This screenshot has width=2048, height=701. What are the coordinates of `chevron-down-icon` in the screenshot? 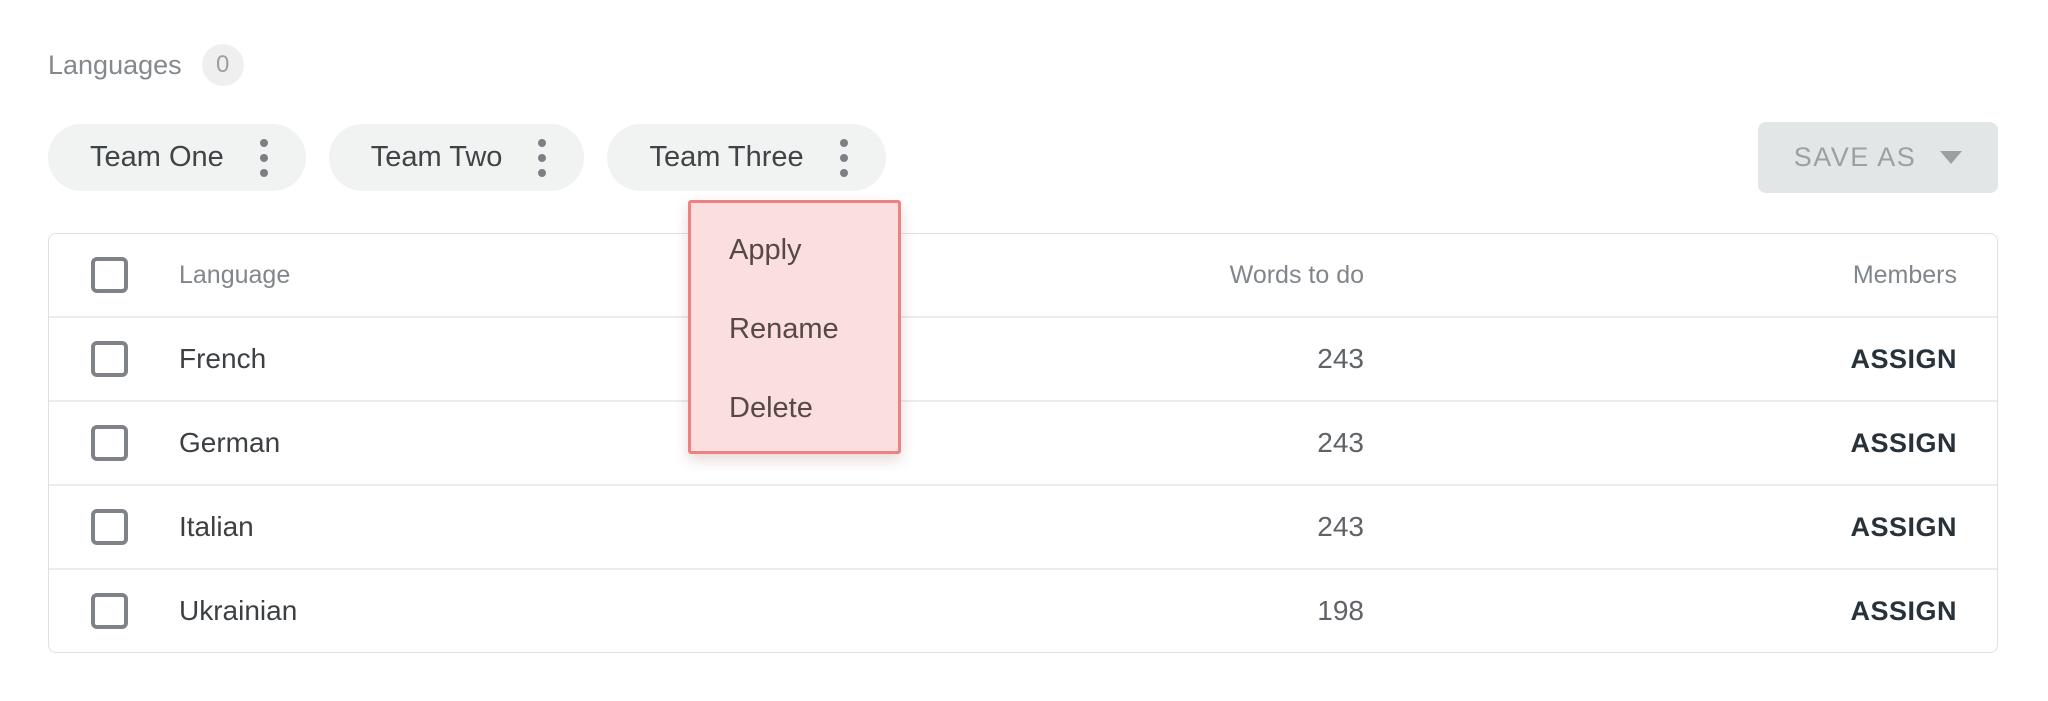 It's located at (1951, 157).